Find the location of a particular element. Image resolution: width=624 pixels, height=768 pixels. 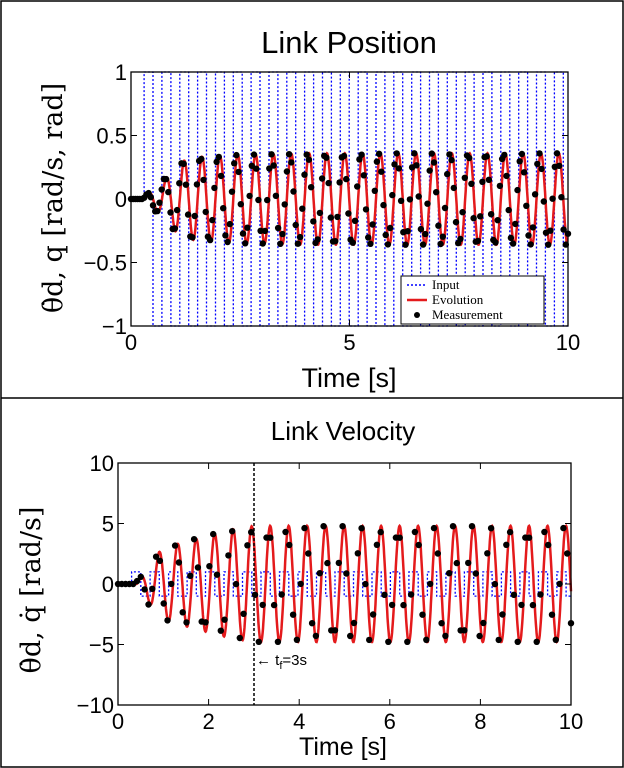

legend-evolution-label: Evolution is located at coordinates (458, 299).